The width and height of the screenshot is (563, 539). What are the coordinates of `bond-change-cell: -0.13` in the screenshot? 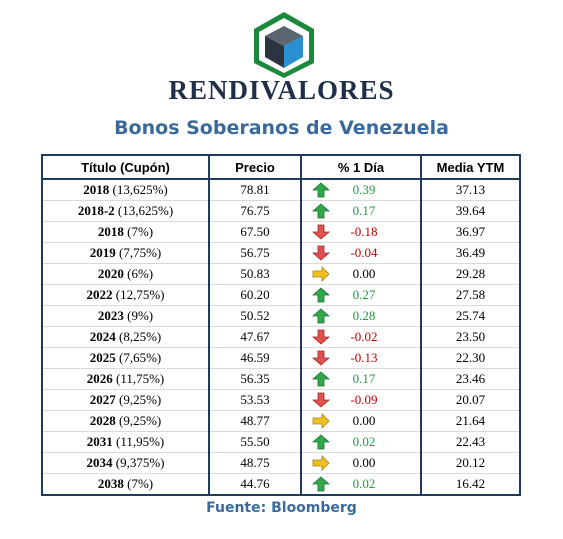 It's located at (361, 358).